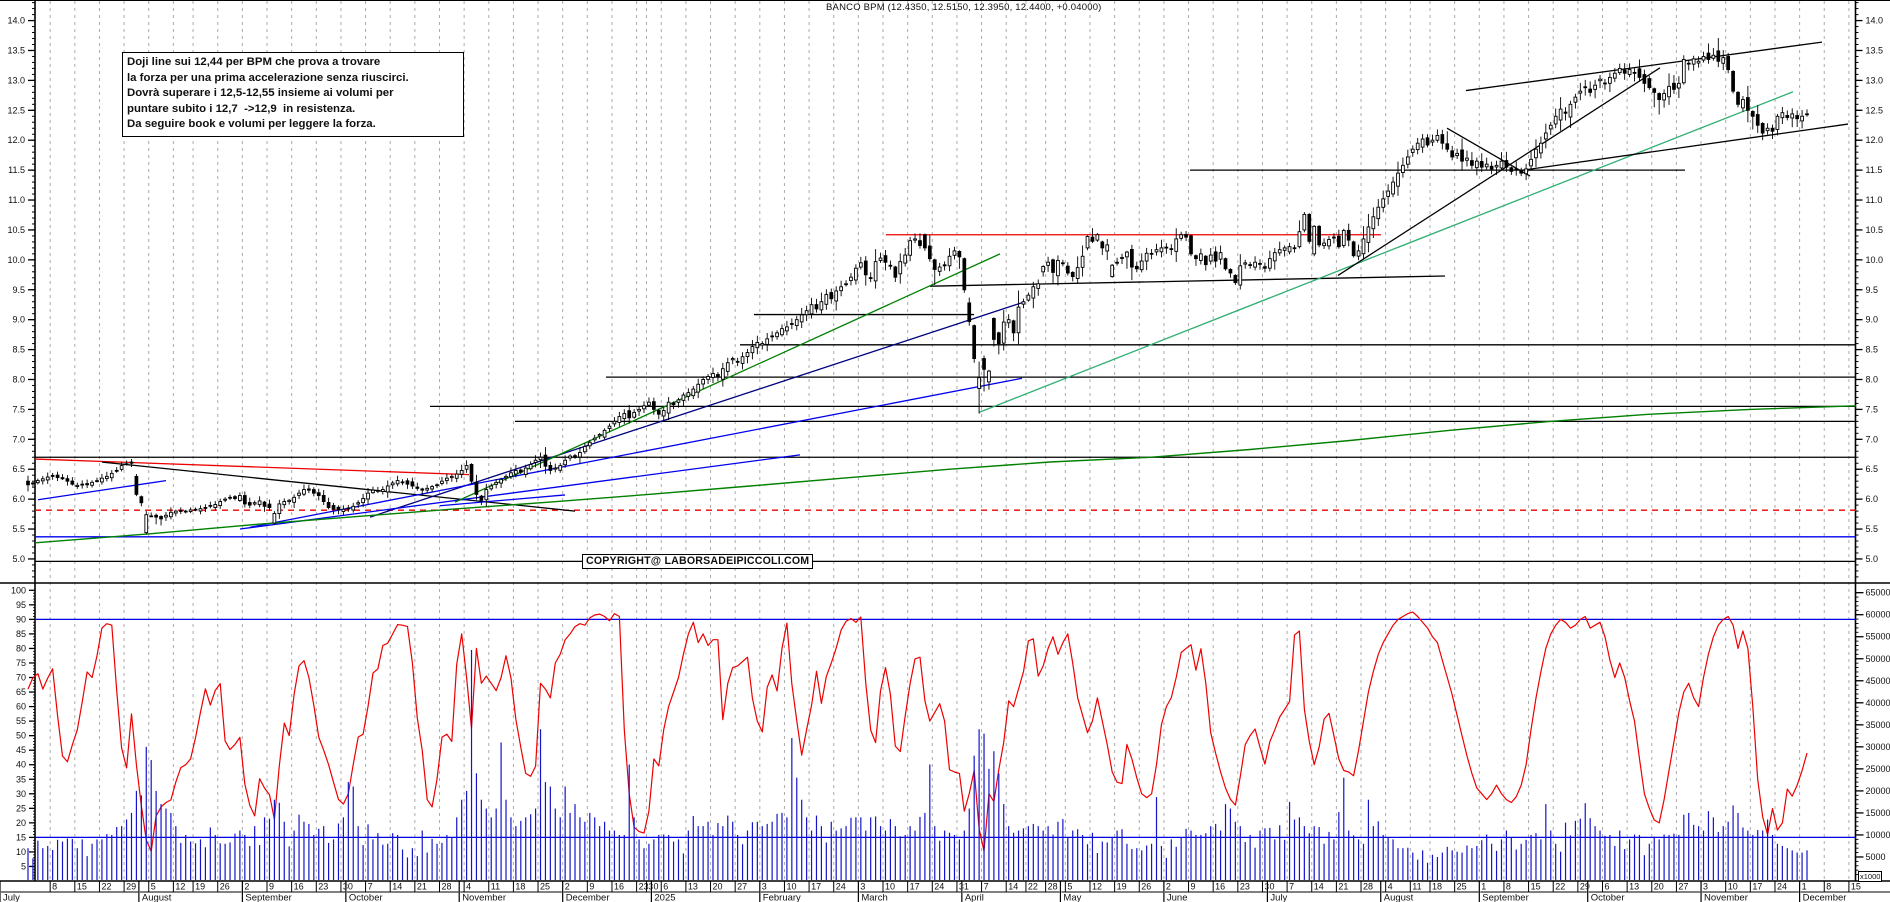 The image size is (1890, 902). What do you see at coordinates (1390, 887) in the screenshot?
I see `week-label: 4` at bounding box center [1390, 887].